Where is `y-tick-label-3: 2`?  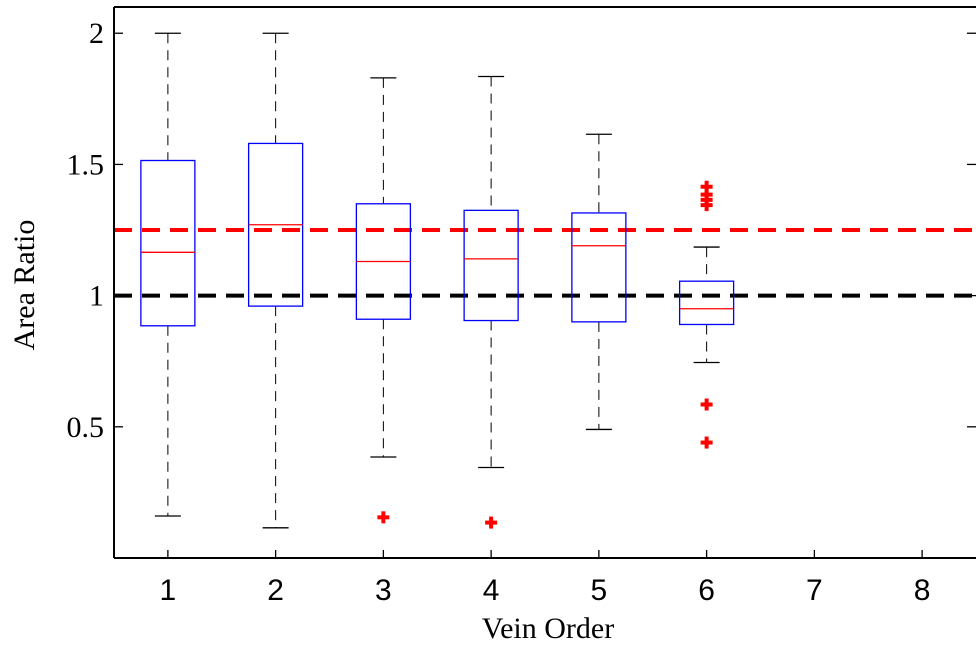 y-tick-label-3: 2 is located at coordinates (96, 33).